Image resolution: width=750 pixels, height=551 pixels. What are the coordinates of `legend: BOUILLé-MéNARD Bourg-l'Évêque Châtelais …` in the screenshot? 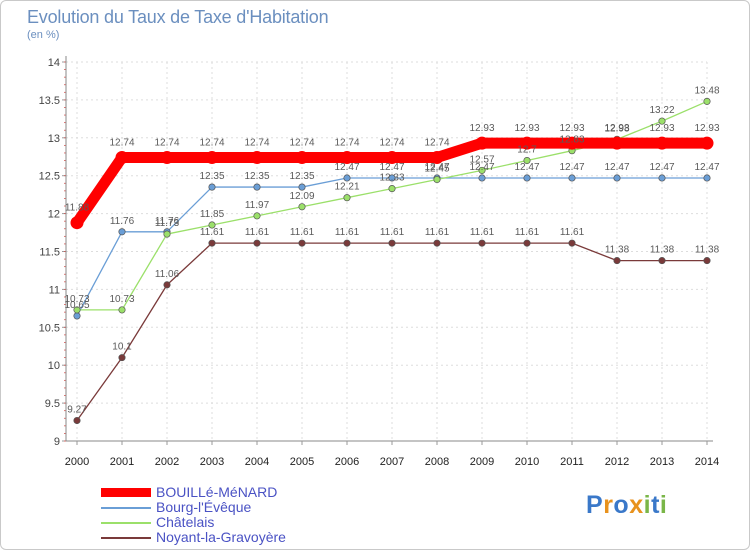 It's located at (261, 515).